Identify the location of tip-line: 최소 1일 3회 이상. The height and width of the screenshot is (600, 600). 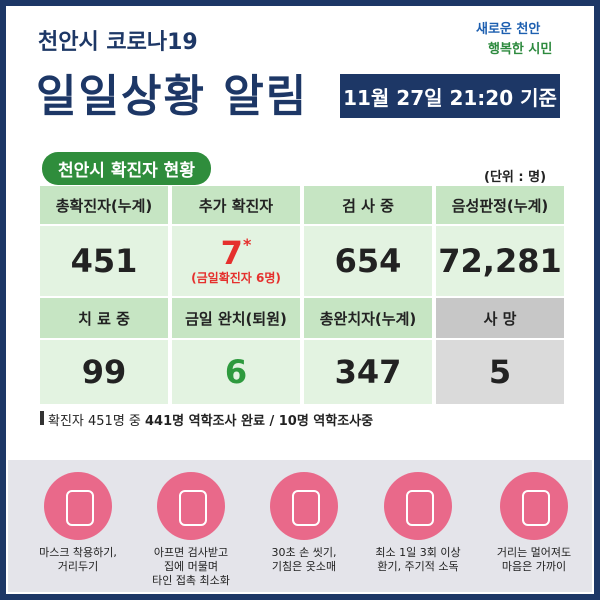
(418, 552).